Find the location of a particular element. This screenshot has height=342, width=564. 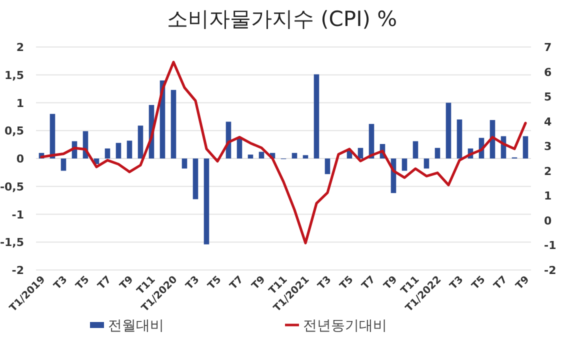

legend-label: 전년동기대비 is located at coordinates (345, 326).